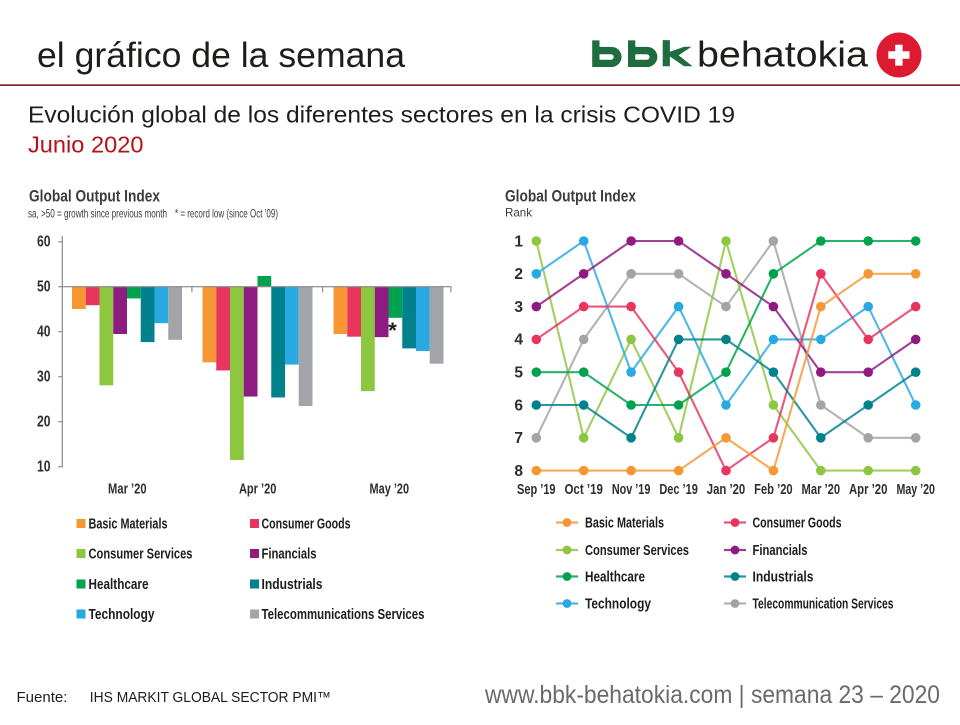  I want to click on svg-text: 8, so click(518, 471).